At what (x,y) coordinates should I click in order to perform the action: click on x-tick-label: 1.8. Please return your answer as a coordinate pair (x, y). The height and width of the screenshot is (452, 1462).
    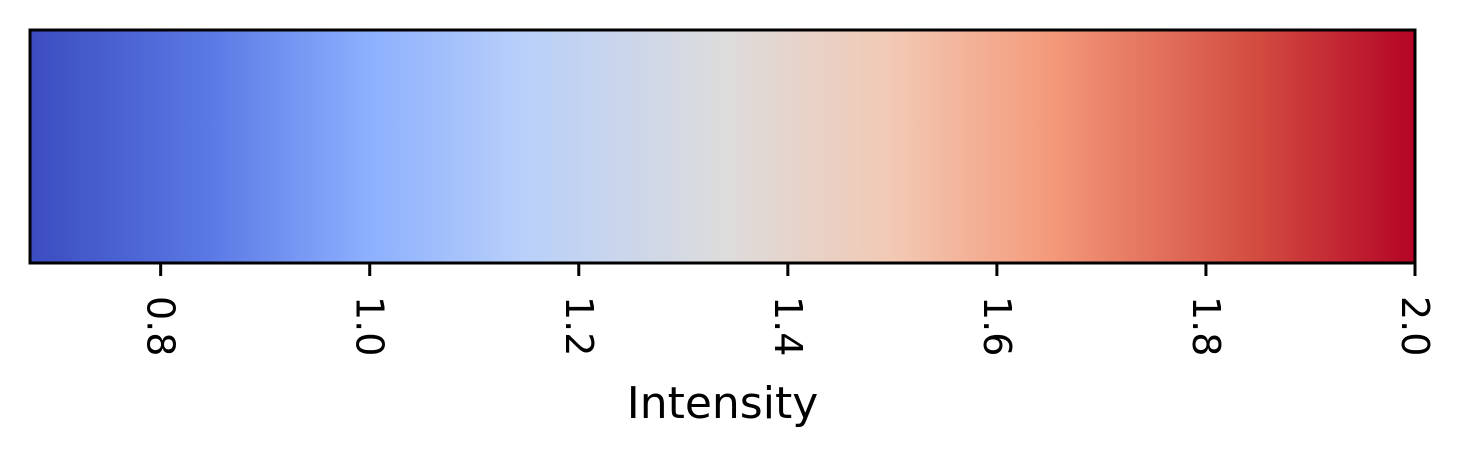
    Looking at the image, I should click on (1206, 326).